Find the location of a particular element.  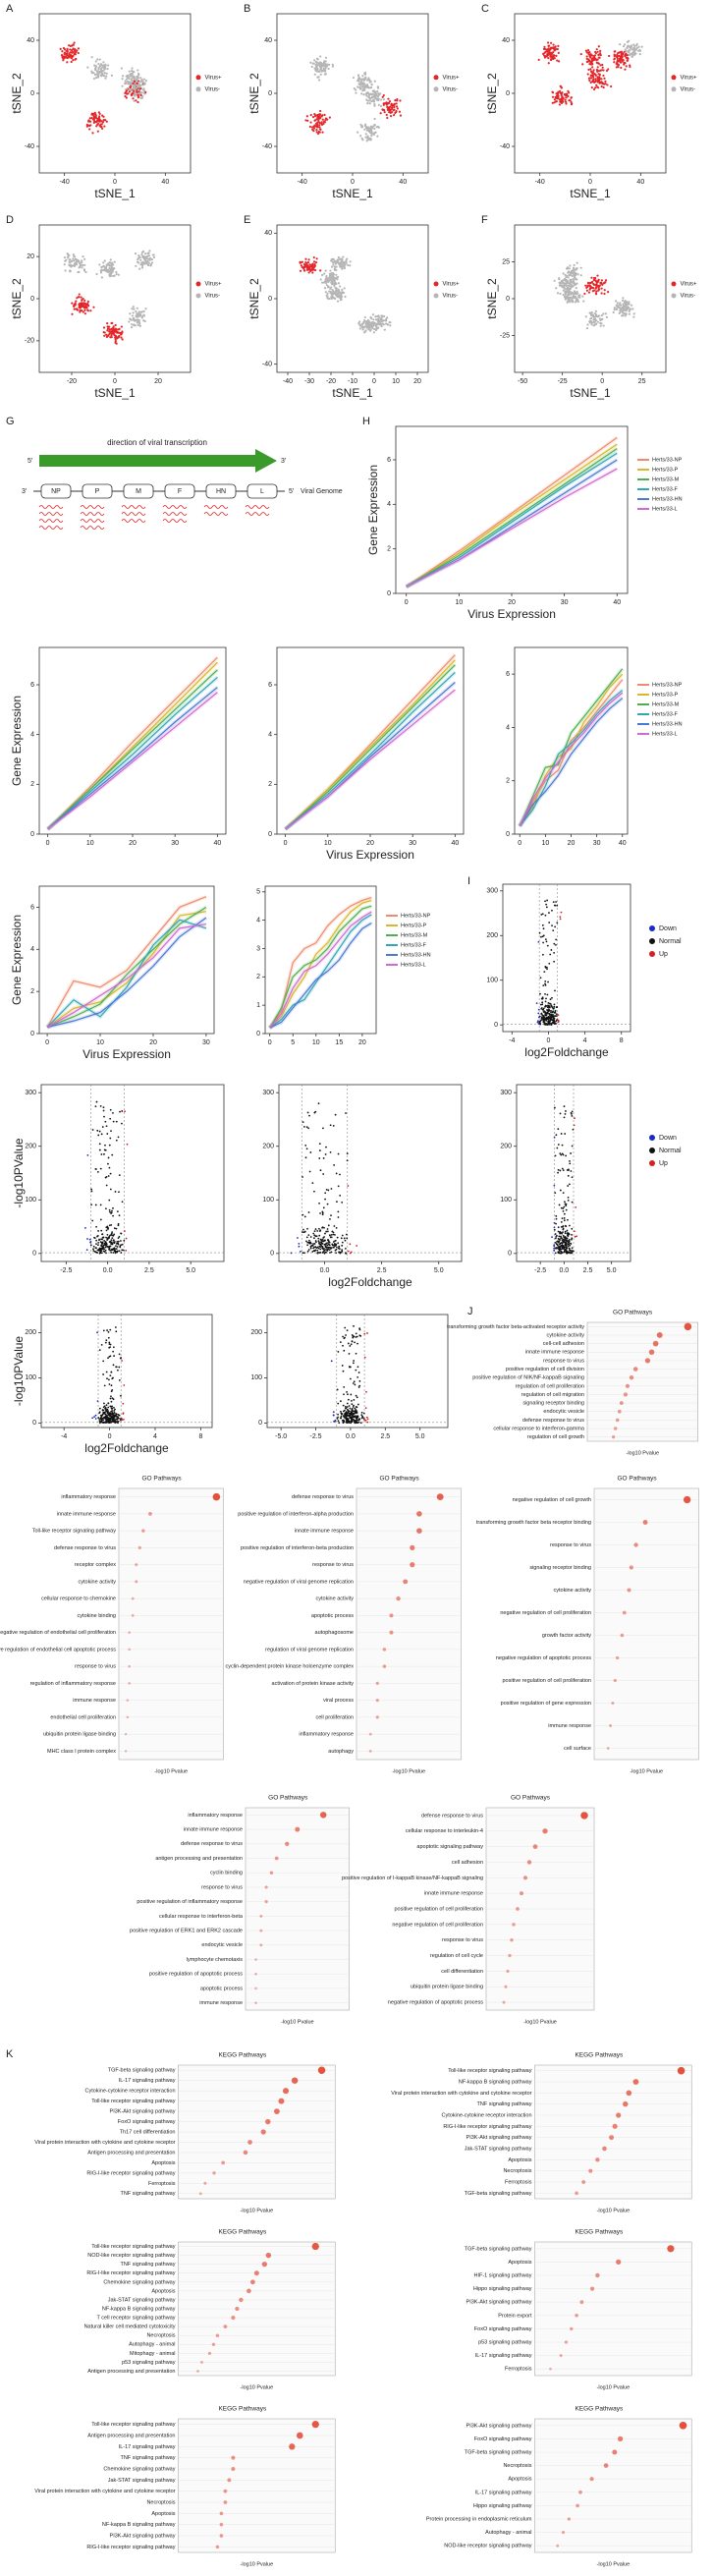

term-label: cytokine activity is located at coordinates (565, 1335).